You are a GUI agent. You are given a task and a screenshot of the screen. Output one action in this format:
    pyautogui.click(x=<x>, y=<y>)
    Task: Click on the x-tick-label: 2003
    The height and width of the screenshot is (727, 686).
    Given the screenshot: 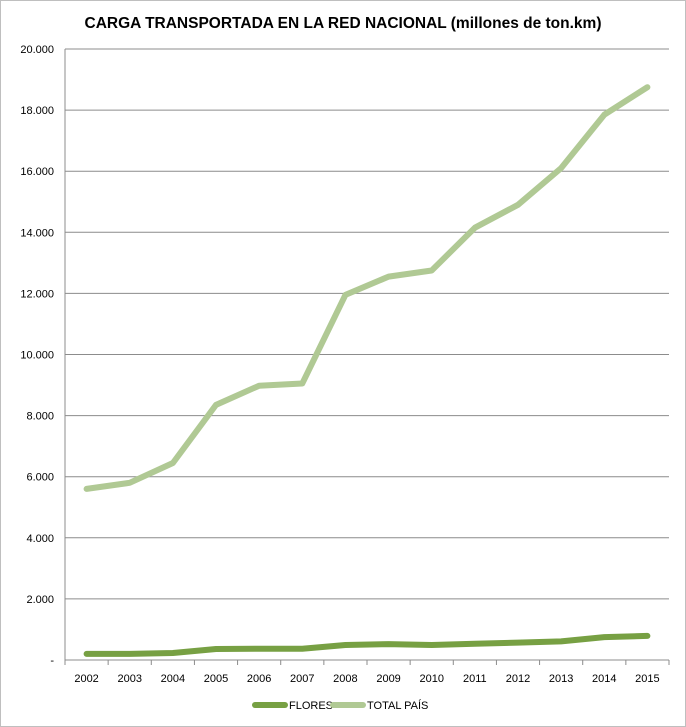 What is the action you would take?
    pyautogui.click(x=129, y=679)
    